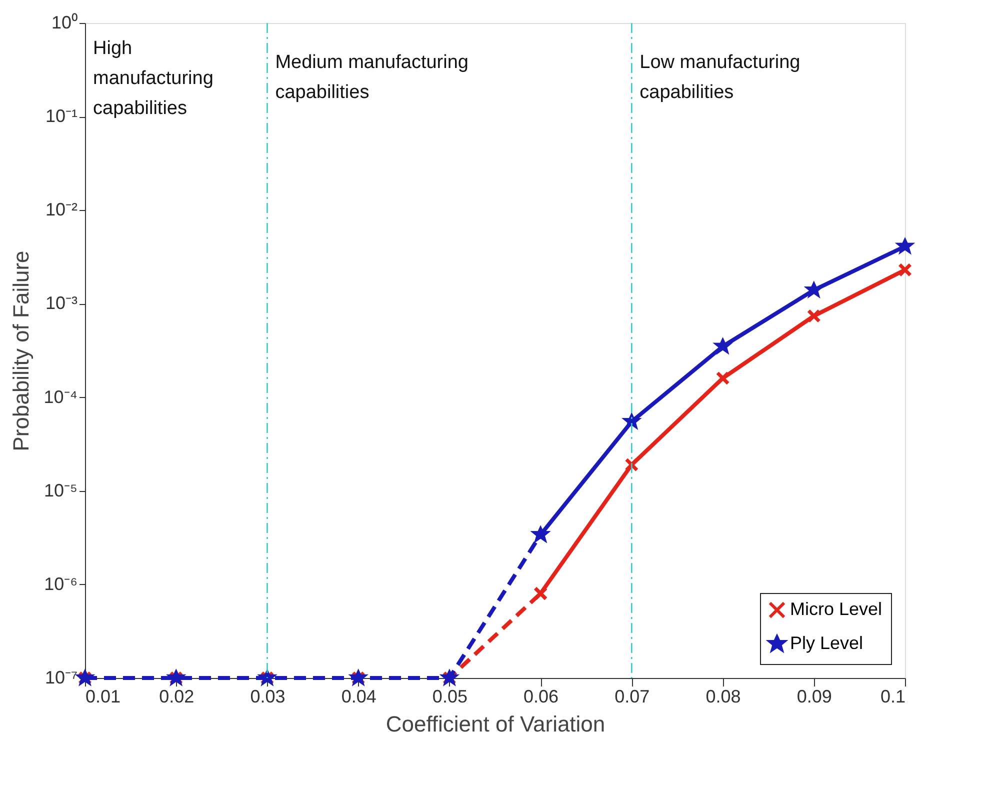 This screenshot has height=787, width=997. I want to click on y-tick-label: 10⁻¹, so click(61, 116).